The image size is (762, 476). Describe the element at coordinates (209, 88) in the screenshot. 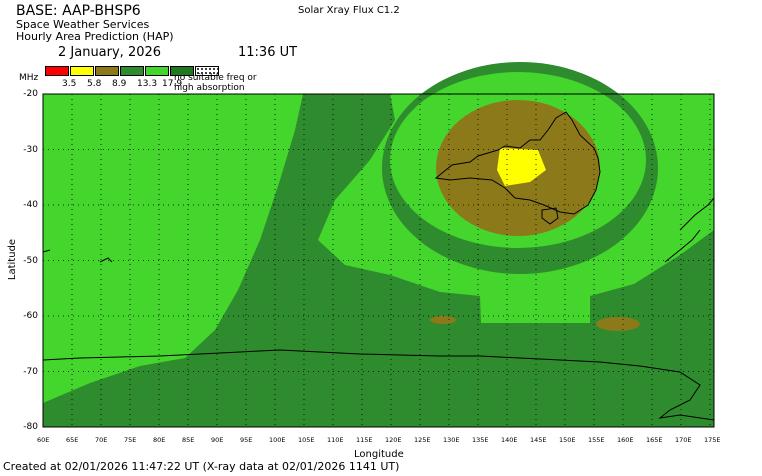

I see `legend-note-line2: high absorption` at that location.